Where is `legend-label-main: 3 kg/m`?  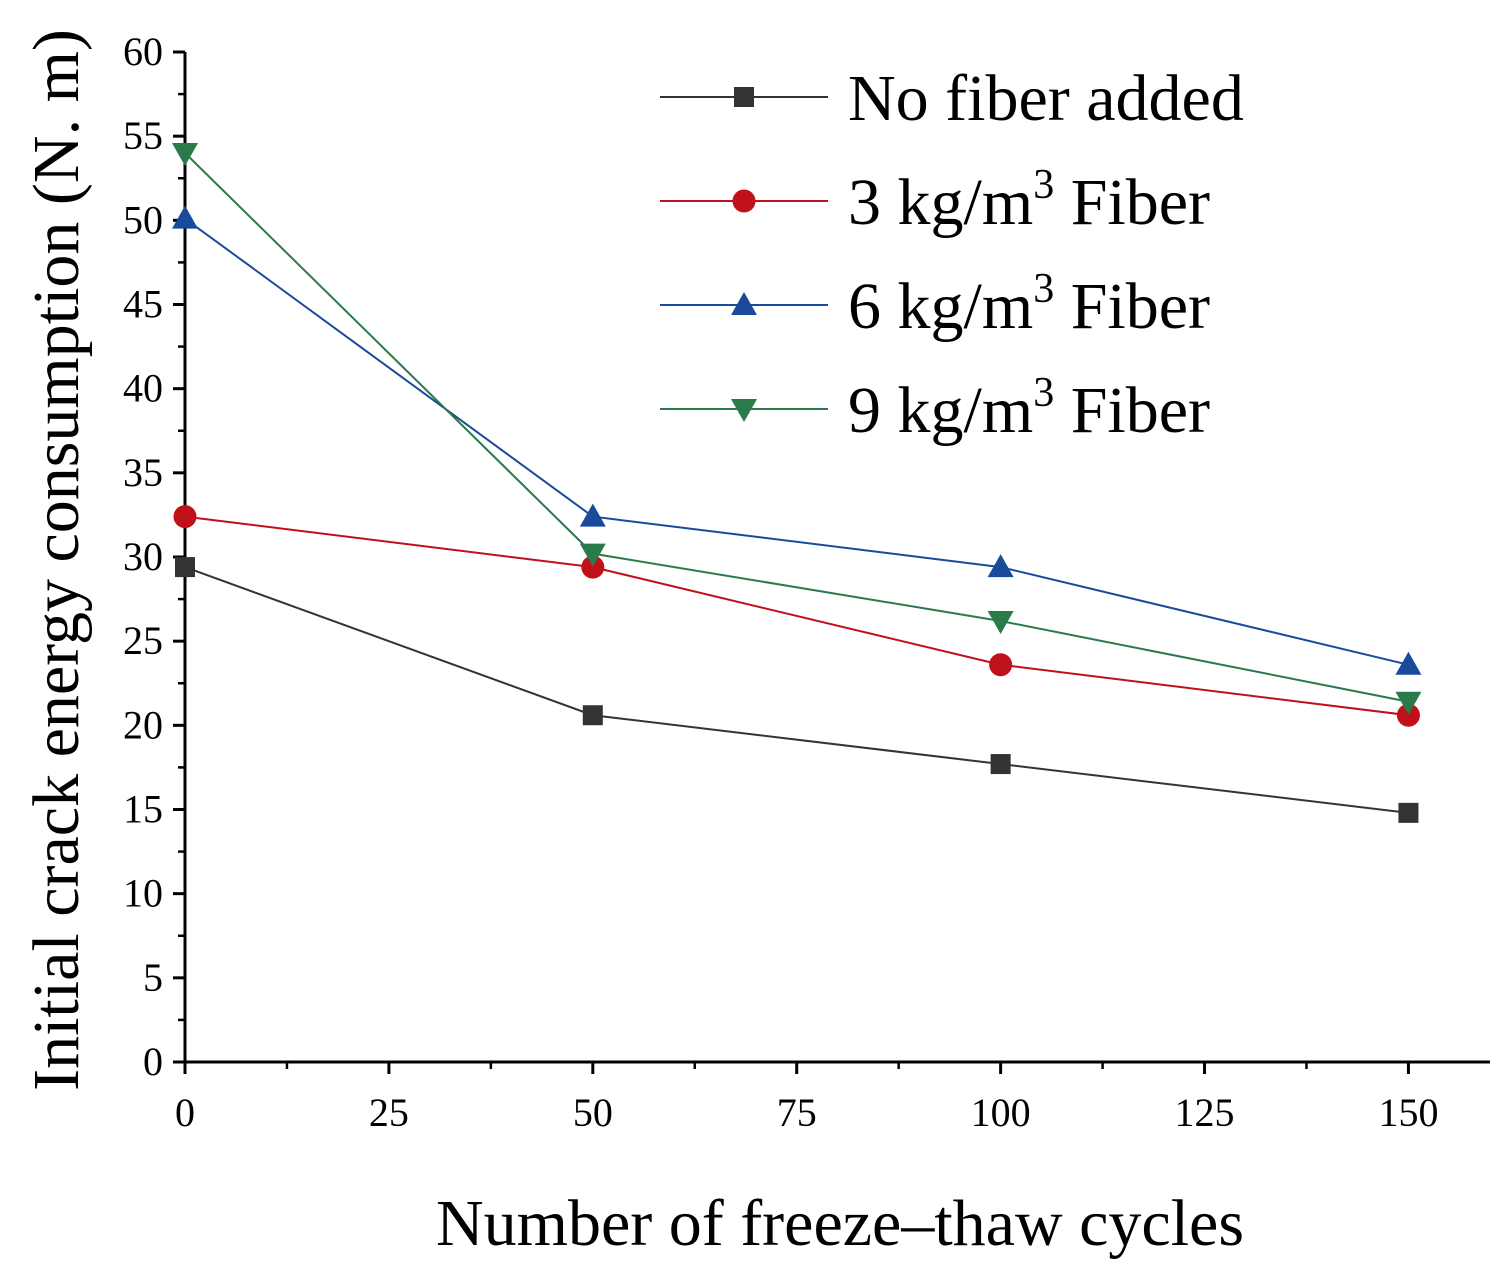
legend-label-main: 3 kg/m is located at coordinates (940, 202).